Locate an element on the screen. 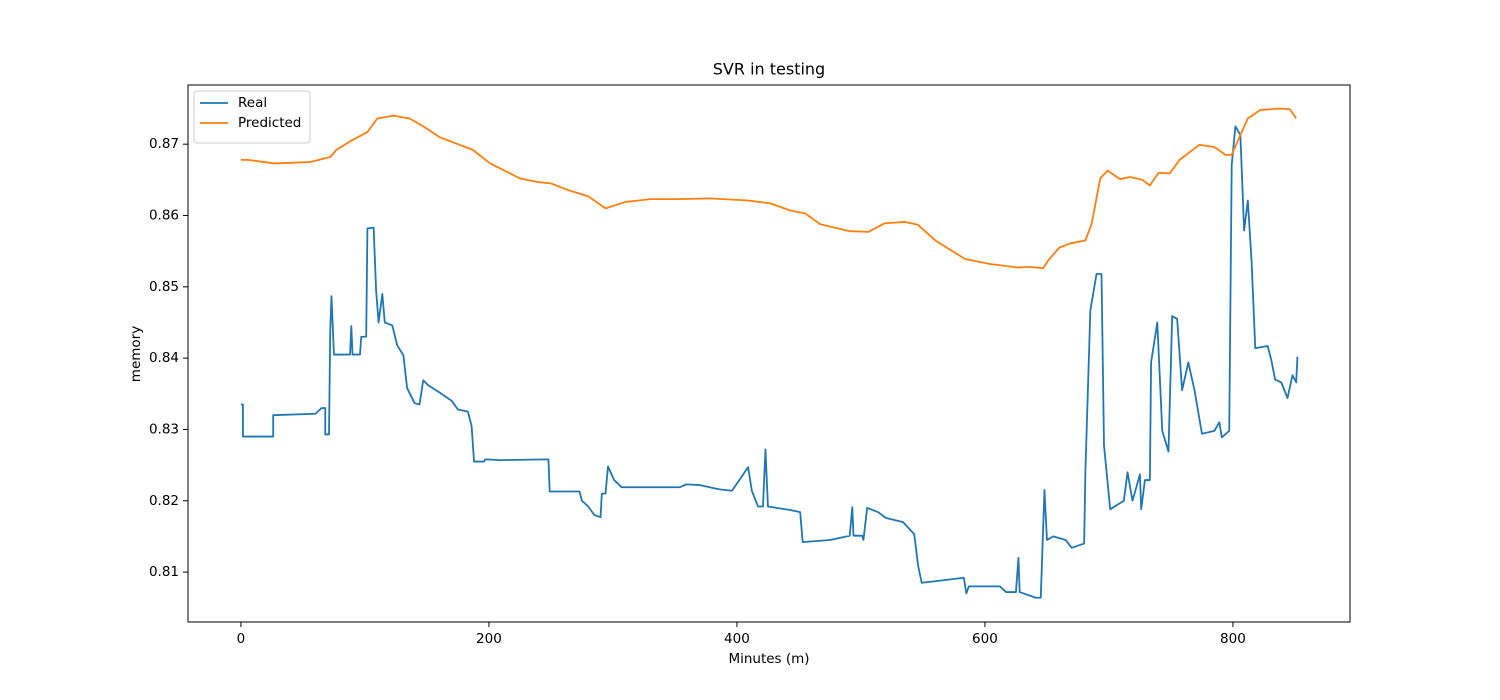 The width and height of the screenshot is (1500, 700). x-tick-label: 0 is located at coordinates (241, 639).